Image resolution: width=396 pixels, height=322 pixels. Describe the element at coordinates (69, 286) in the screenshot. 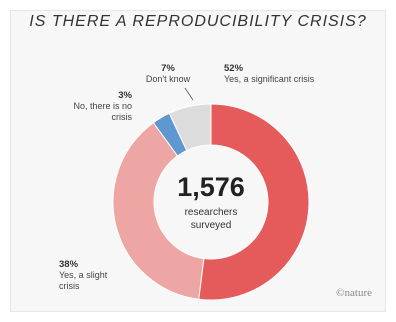

I see `slice-label-text-slight-line2: crisis` at that location.